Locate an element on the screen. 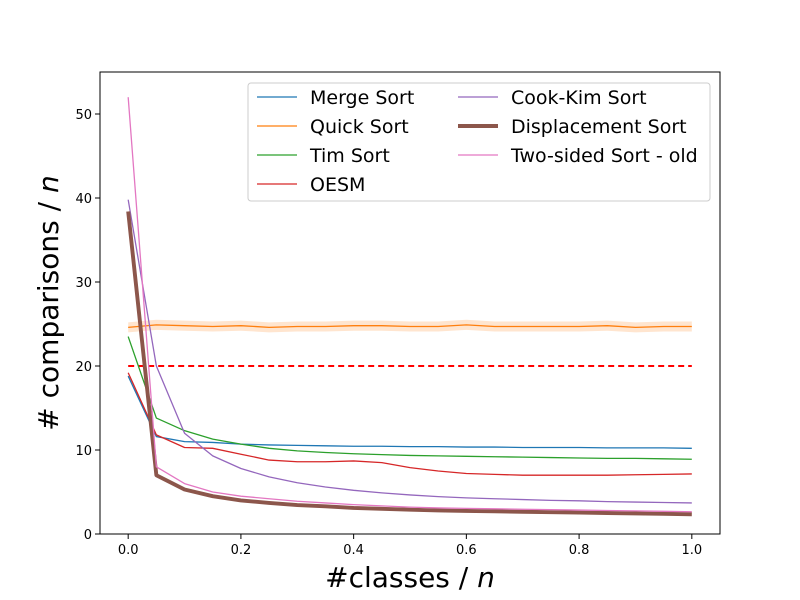 Image resolution: width=800 pixels, height=600 pixels. x-tick-label: 0.6 is located at coordinates (466, 550).